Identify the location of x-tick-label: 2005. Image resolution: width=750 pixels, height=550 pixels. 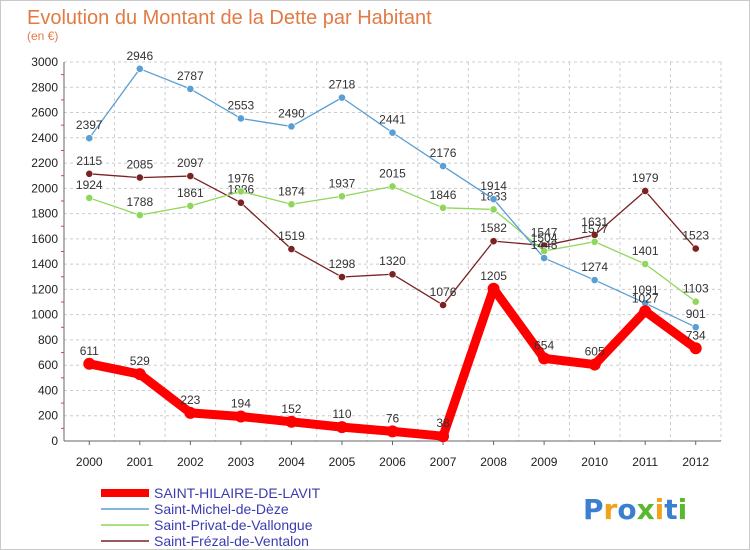
(342, 462).